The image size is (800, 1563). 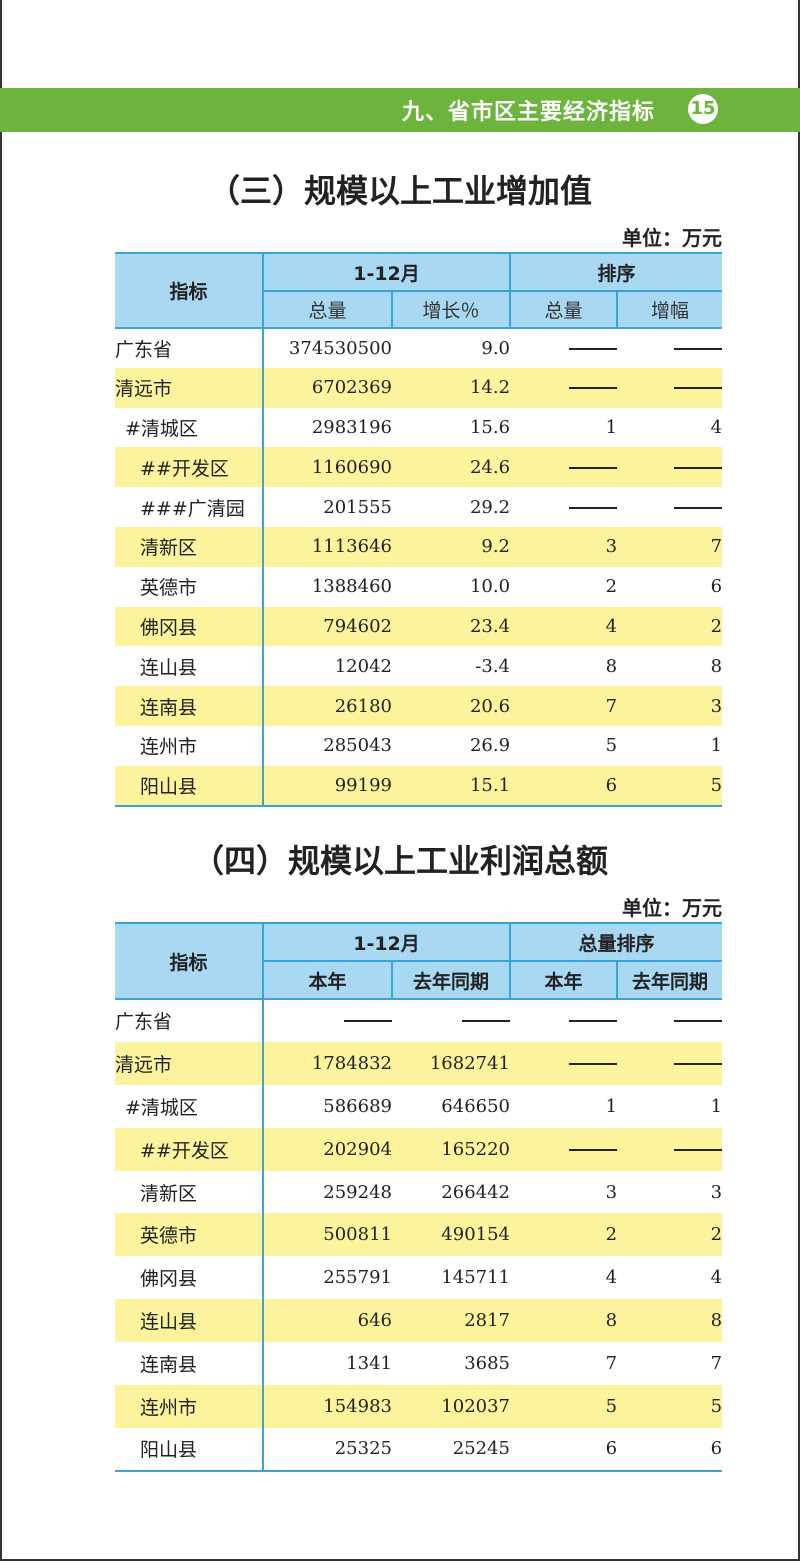 I want to click on cell-value: 646650, so click(x=476, y=1106).